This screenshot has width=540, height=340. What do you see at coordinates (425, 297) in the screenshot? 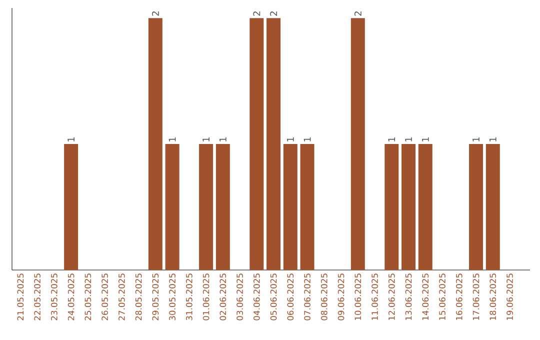
I see `x-tick-label: 14.06.2025` at bounding box center [425, 297].